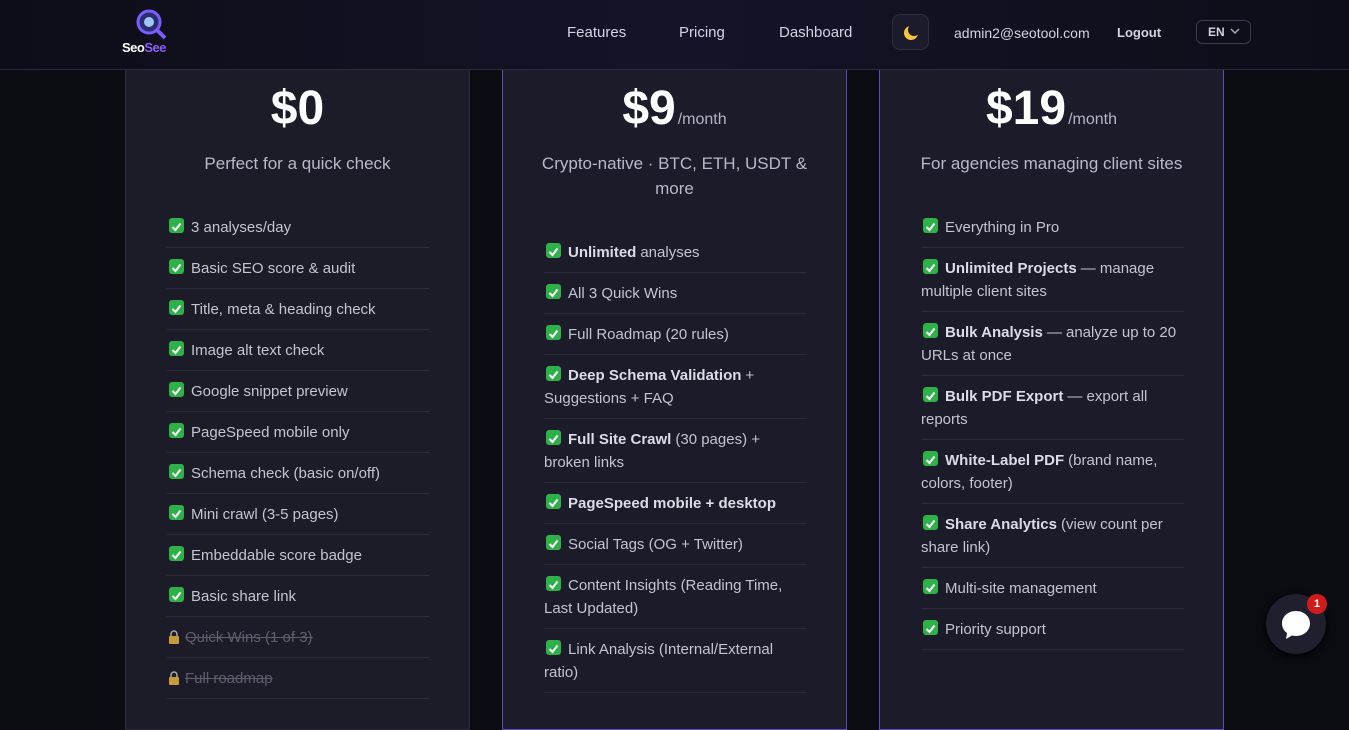 This screenshot has width=1349, height=730. I want to click on logo-text: Seo, so click(133, 47).